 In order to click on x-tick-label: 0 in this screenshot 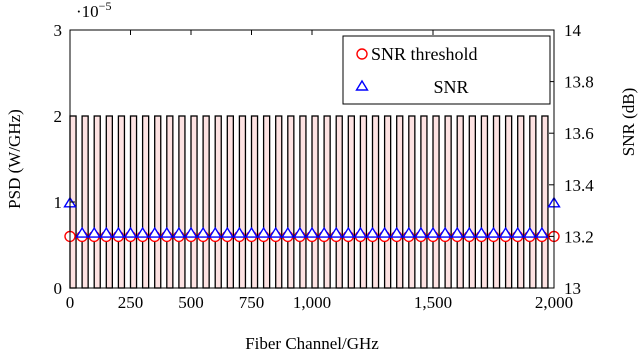, I will do `click(70, 302)`.